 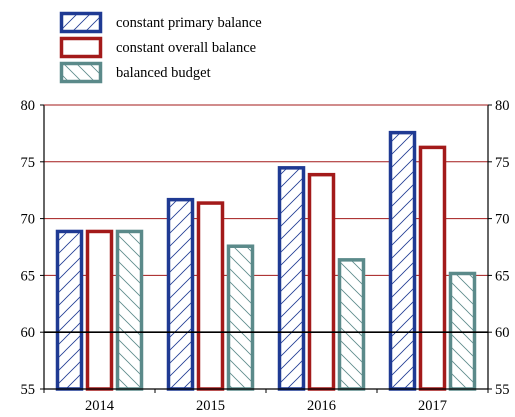 What do you see at coordinates (432, 405) in the screenshot?
I see `x-tick-label: 2017` at bounding box center [432, 405].